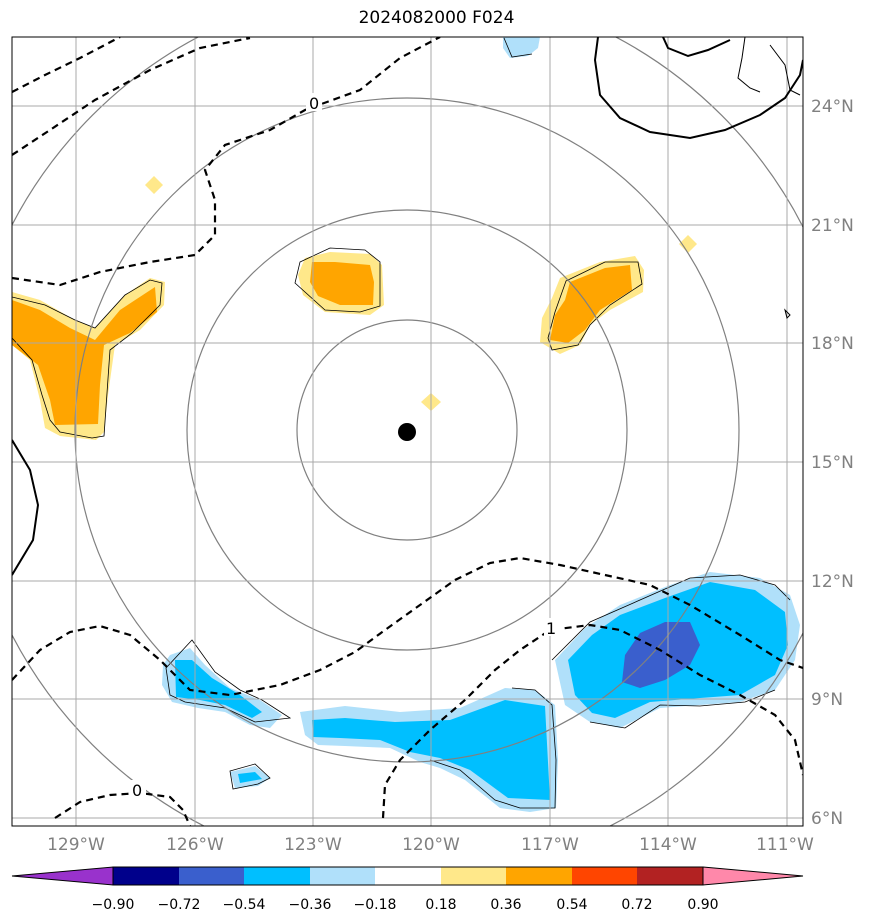  I want to click on colorbar-tick-label: −0.54, so click(244, 905).